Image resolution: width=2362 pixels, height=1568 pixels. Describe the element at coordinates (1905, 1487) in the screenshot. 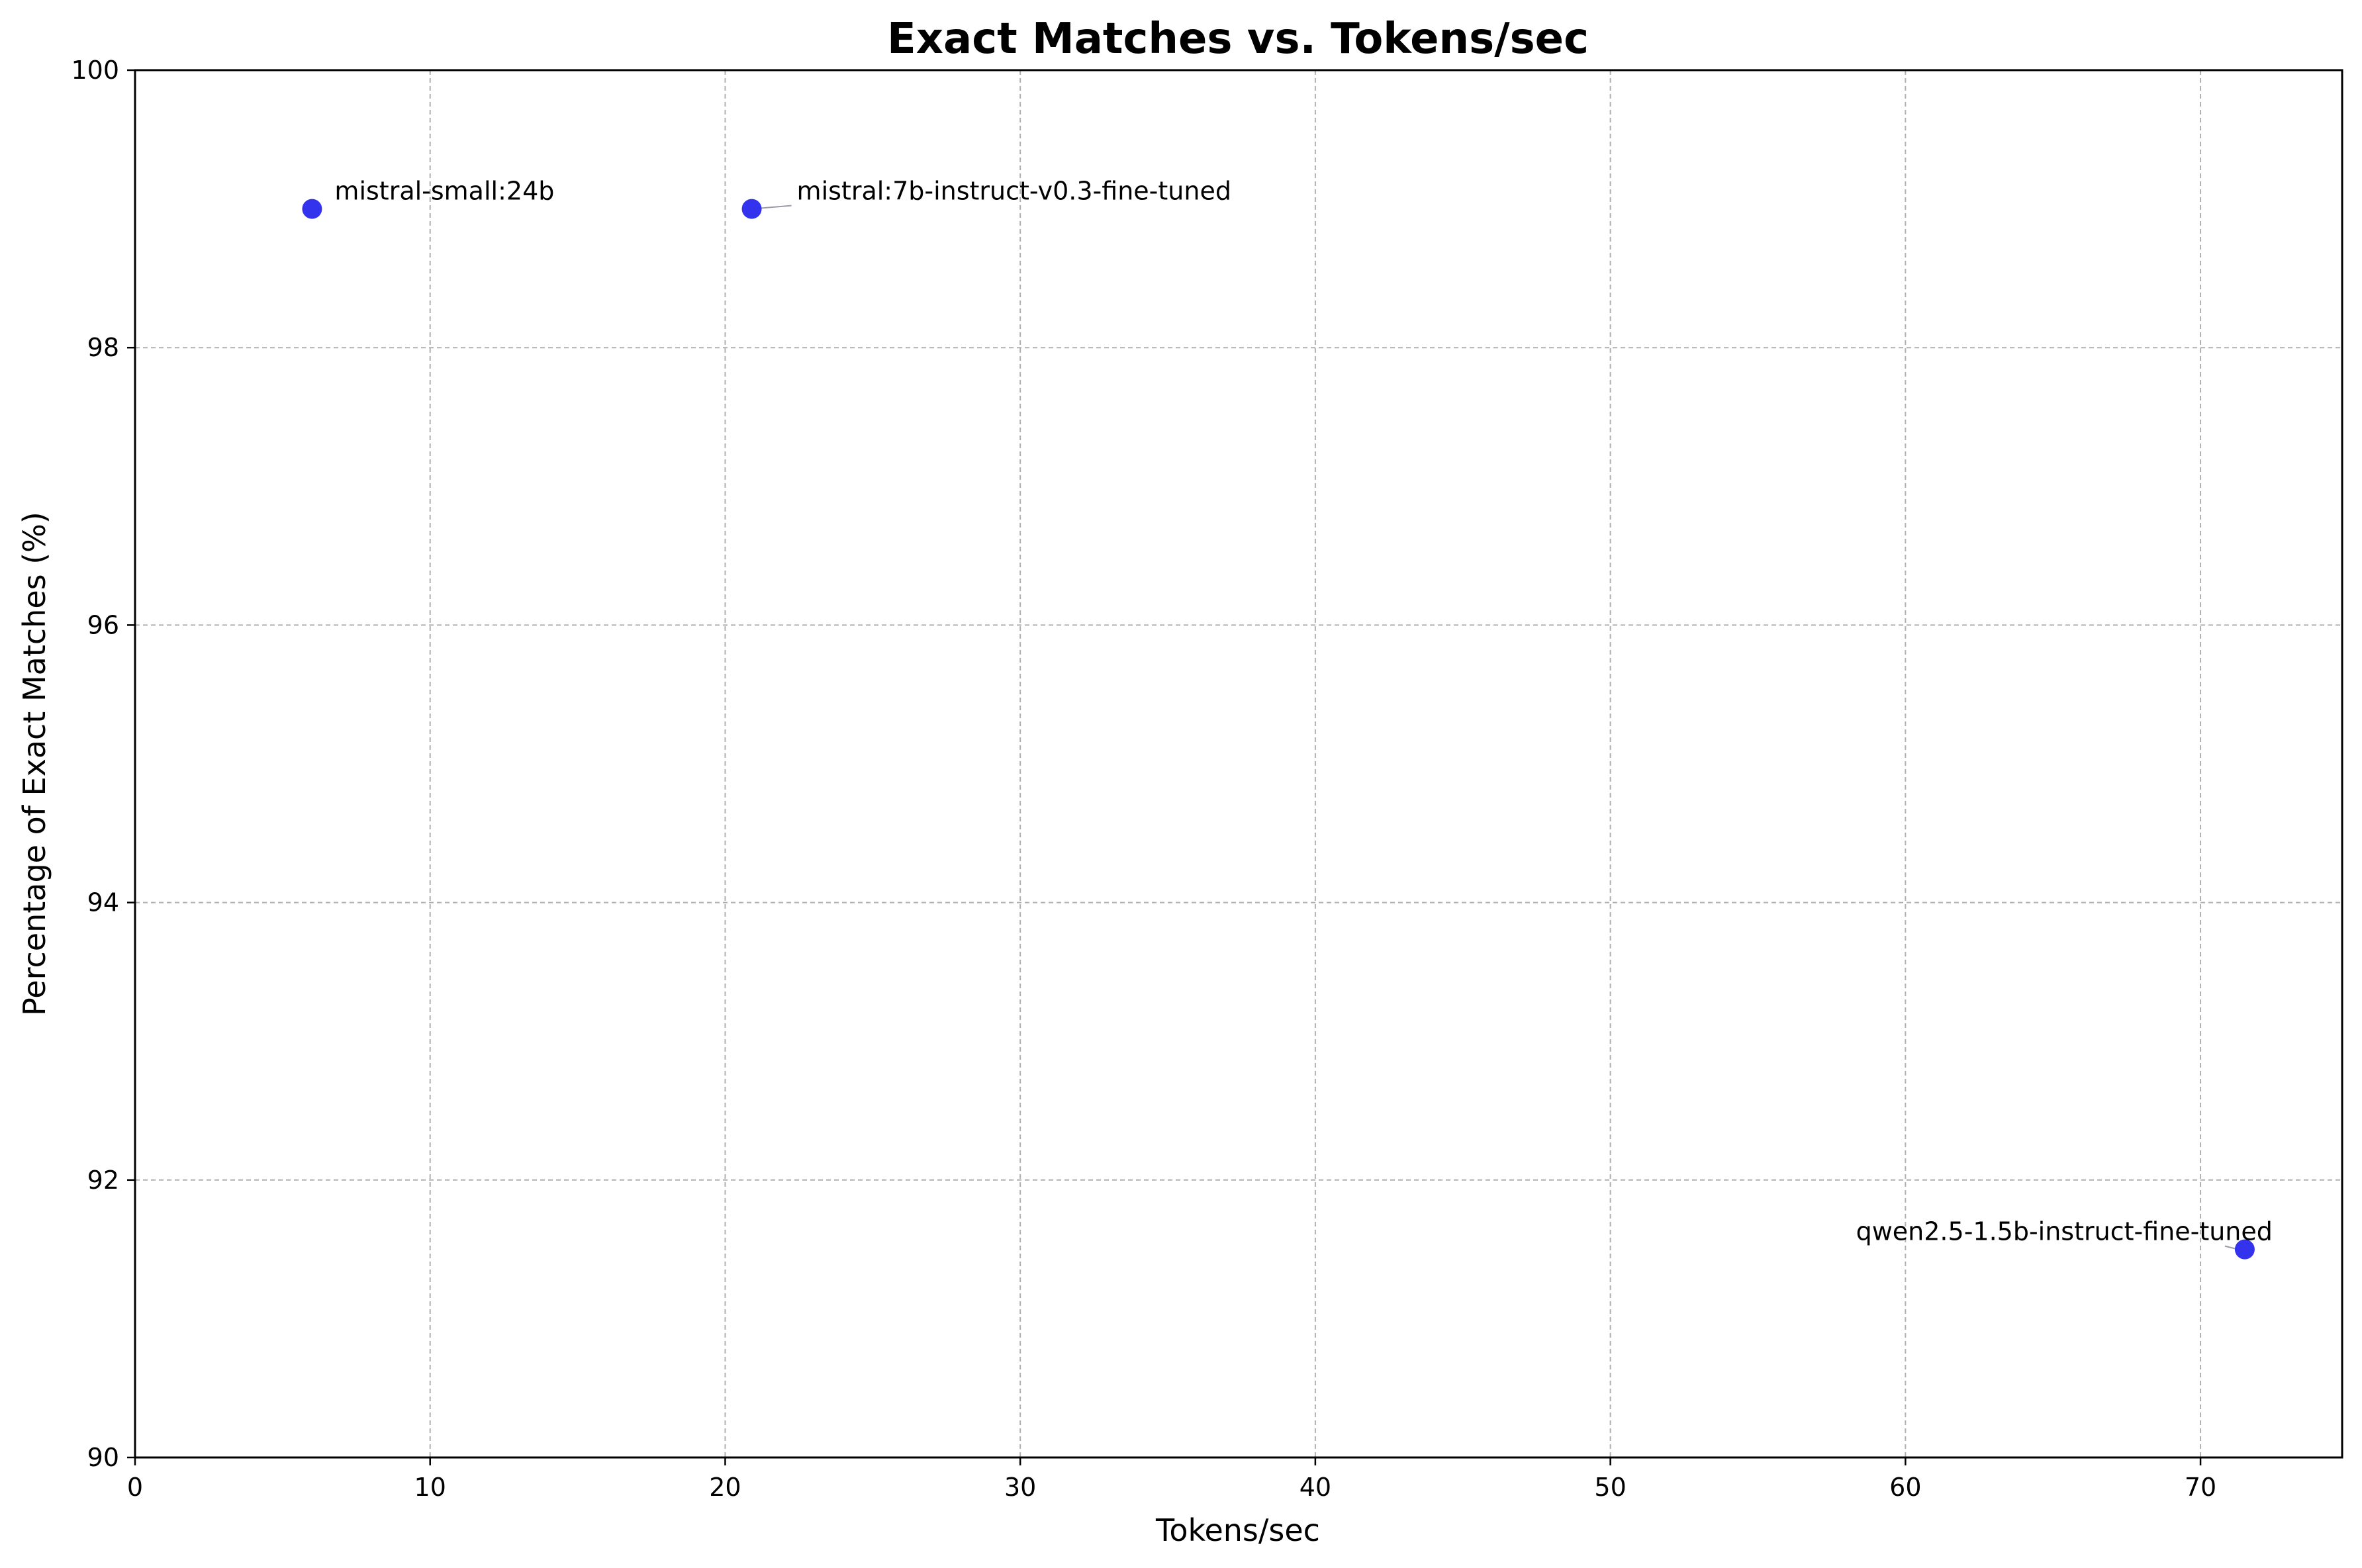

I see `x-tick-label: 60` at that location.